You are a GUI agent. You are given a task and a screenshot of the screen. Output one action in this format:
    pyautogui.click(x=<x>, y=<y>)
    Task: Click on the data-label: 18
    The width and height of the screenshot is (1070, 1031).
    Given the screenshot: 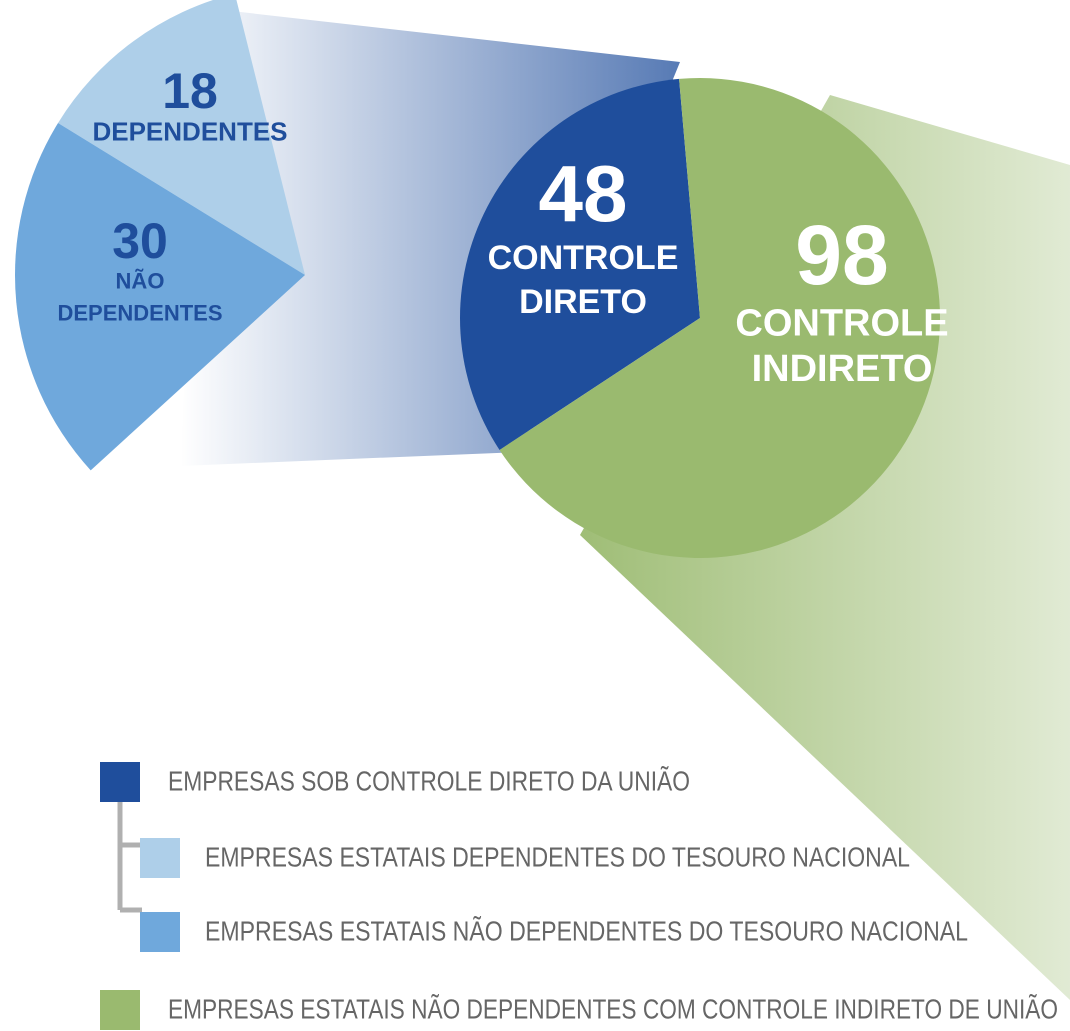 What is the action you would take?
    pyautogui.click(x=190, y=91)
    